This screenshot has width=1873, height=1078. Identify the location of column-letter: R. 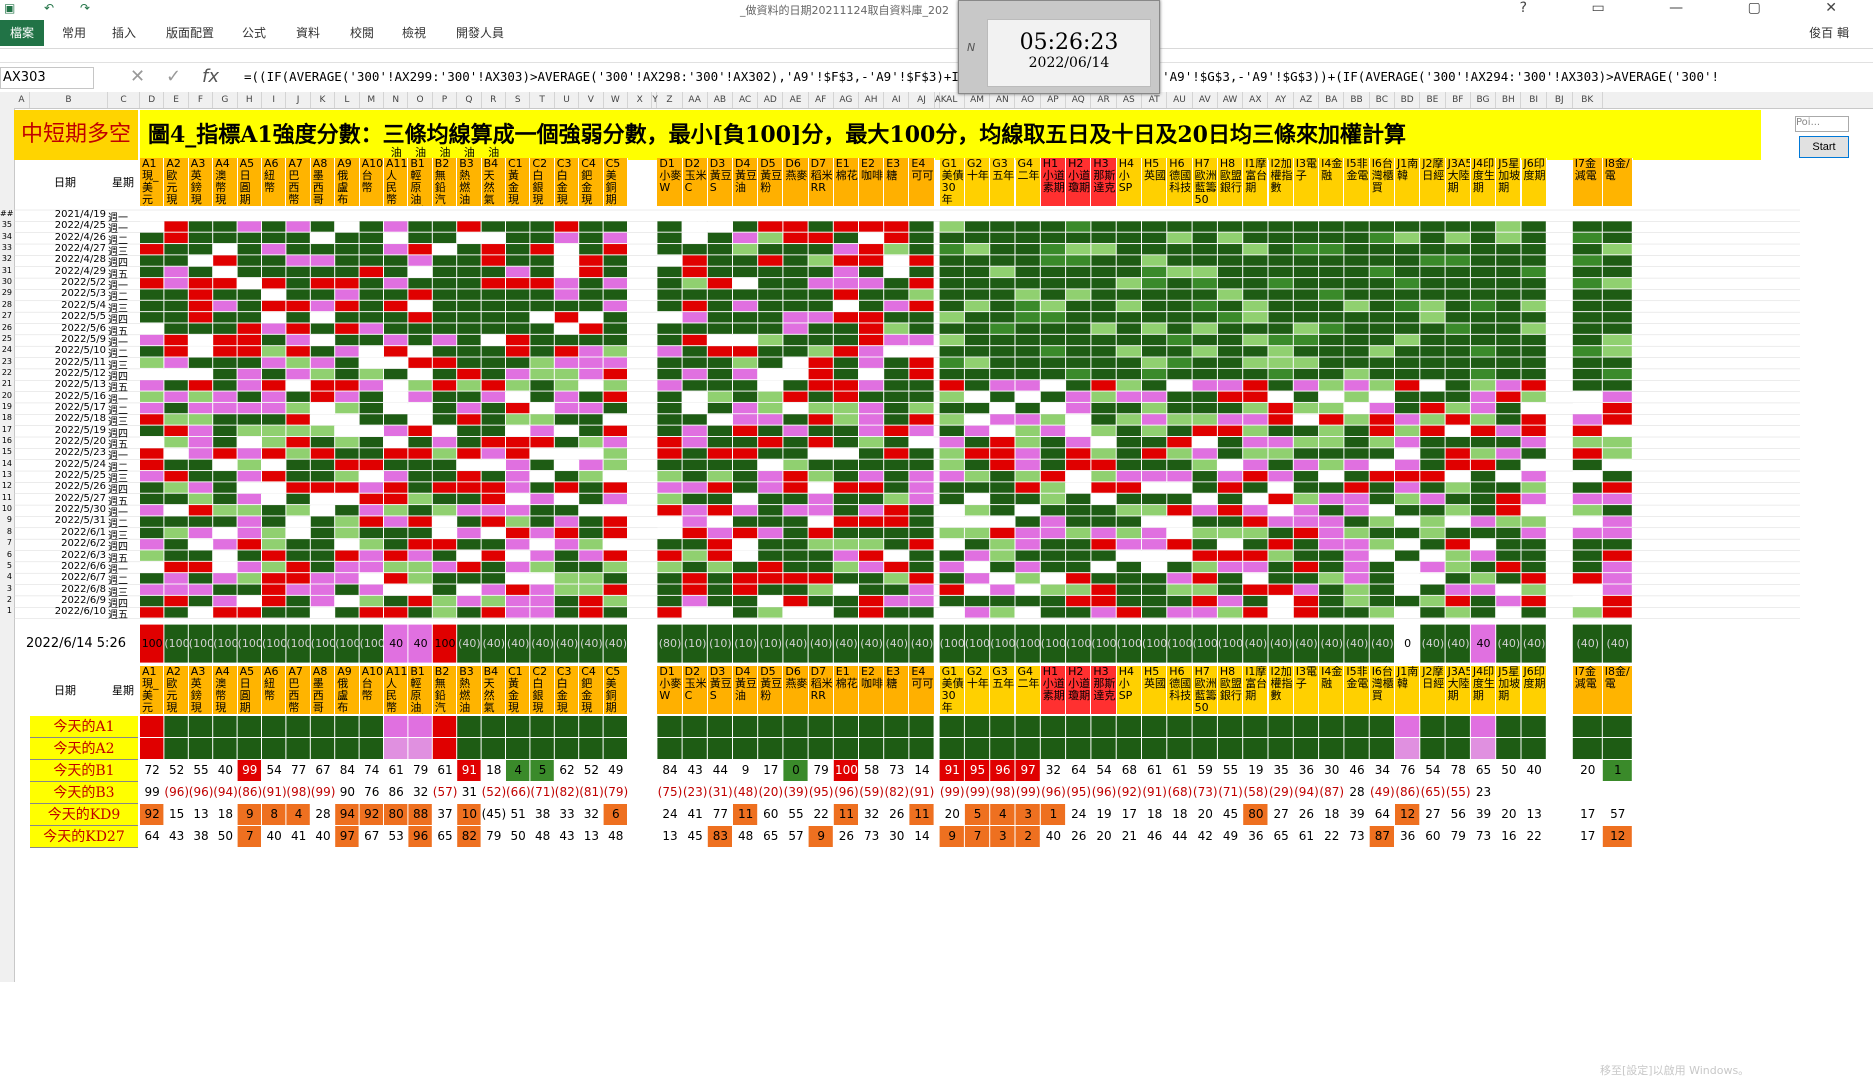
(494, 100).